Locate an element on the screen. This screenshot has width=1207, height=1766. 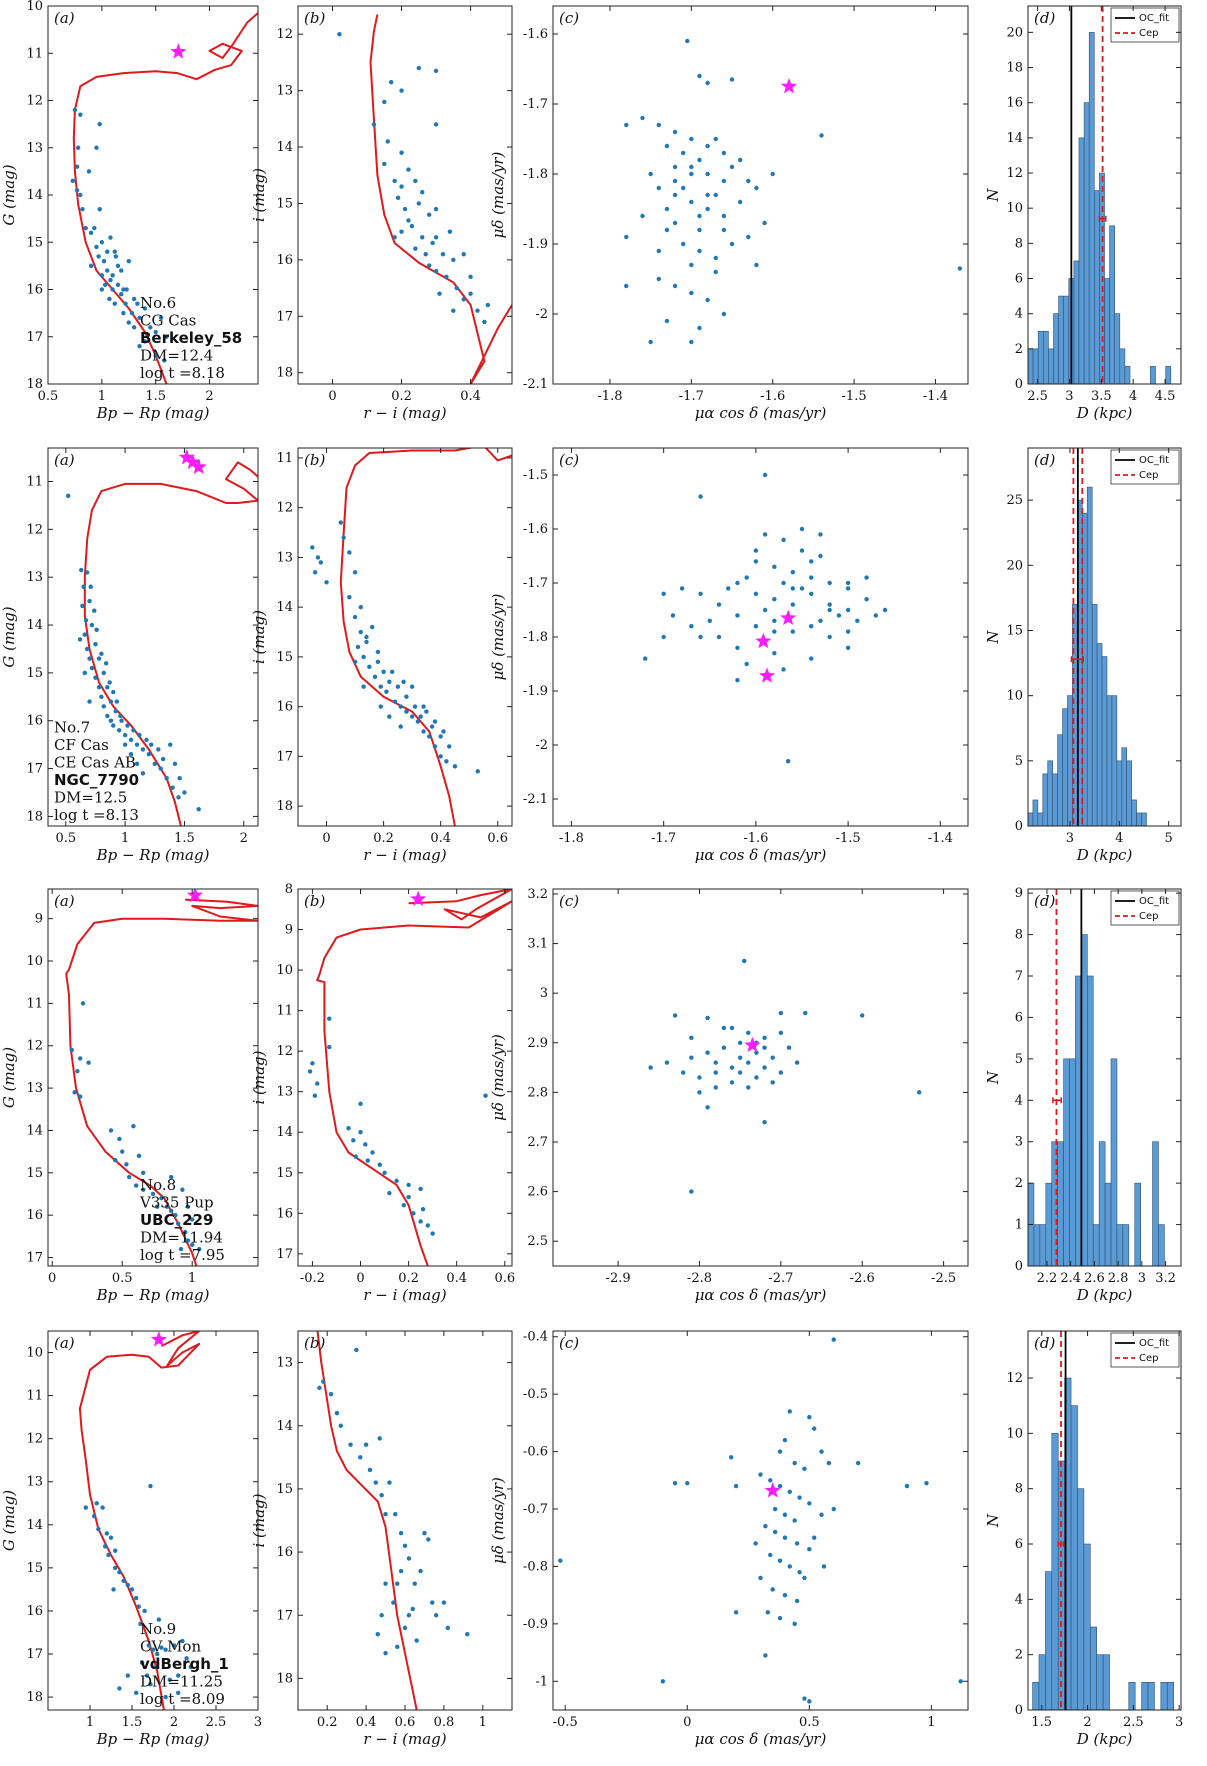
y-tick-label: 14 is located at coordinates (284, 607).